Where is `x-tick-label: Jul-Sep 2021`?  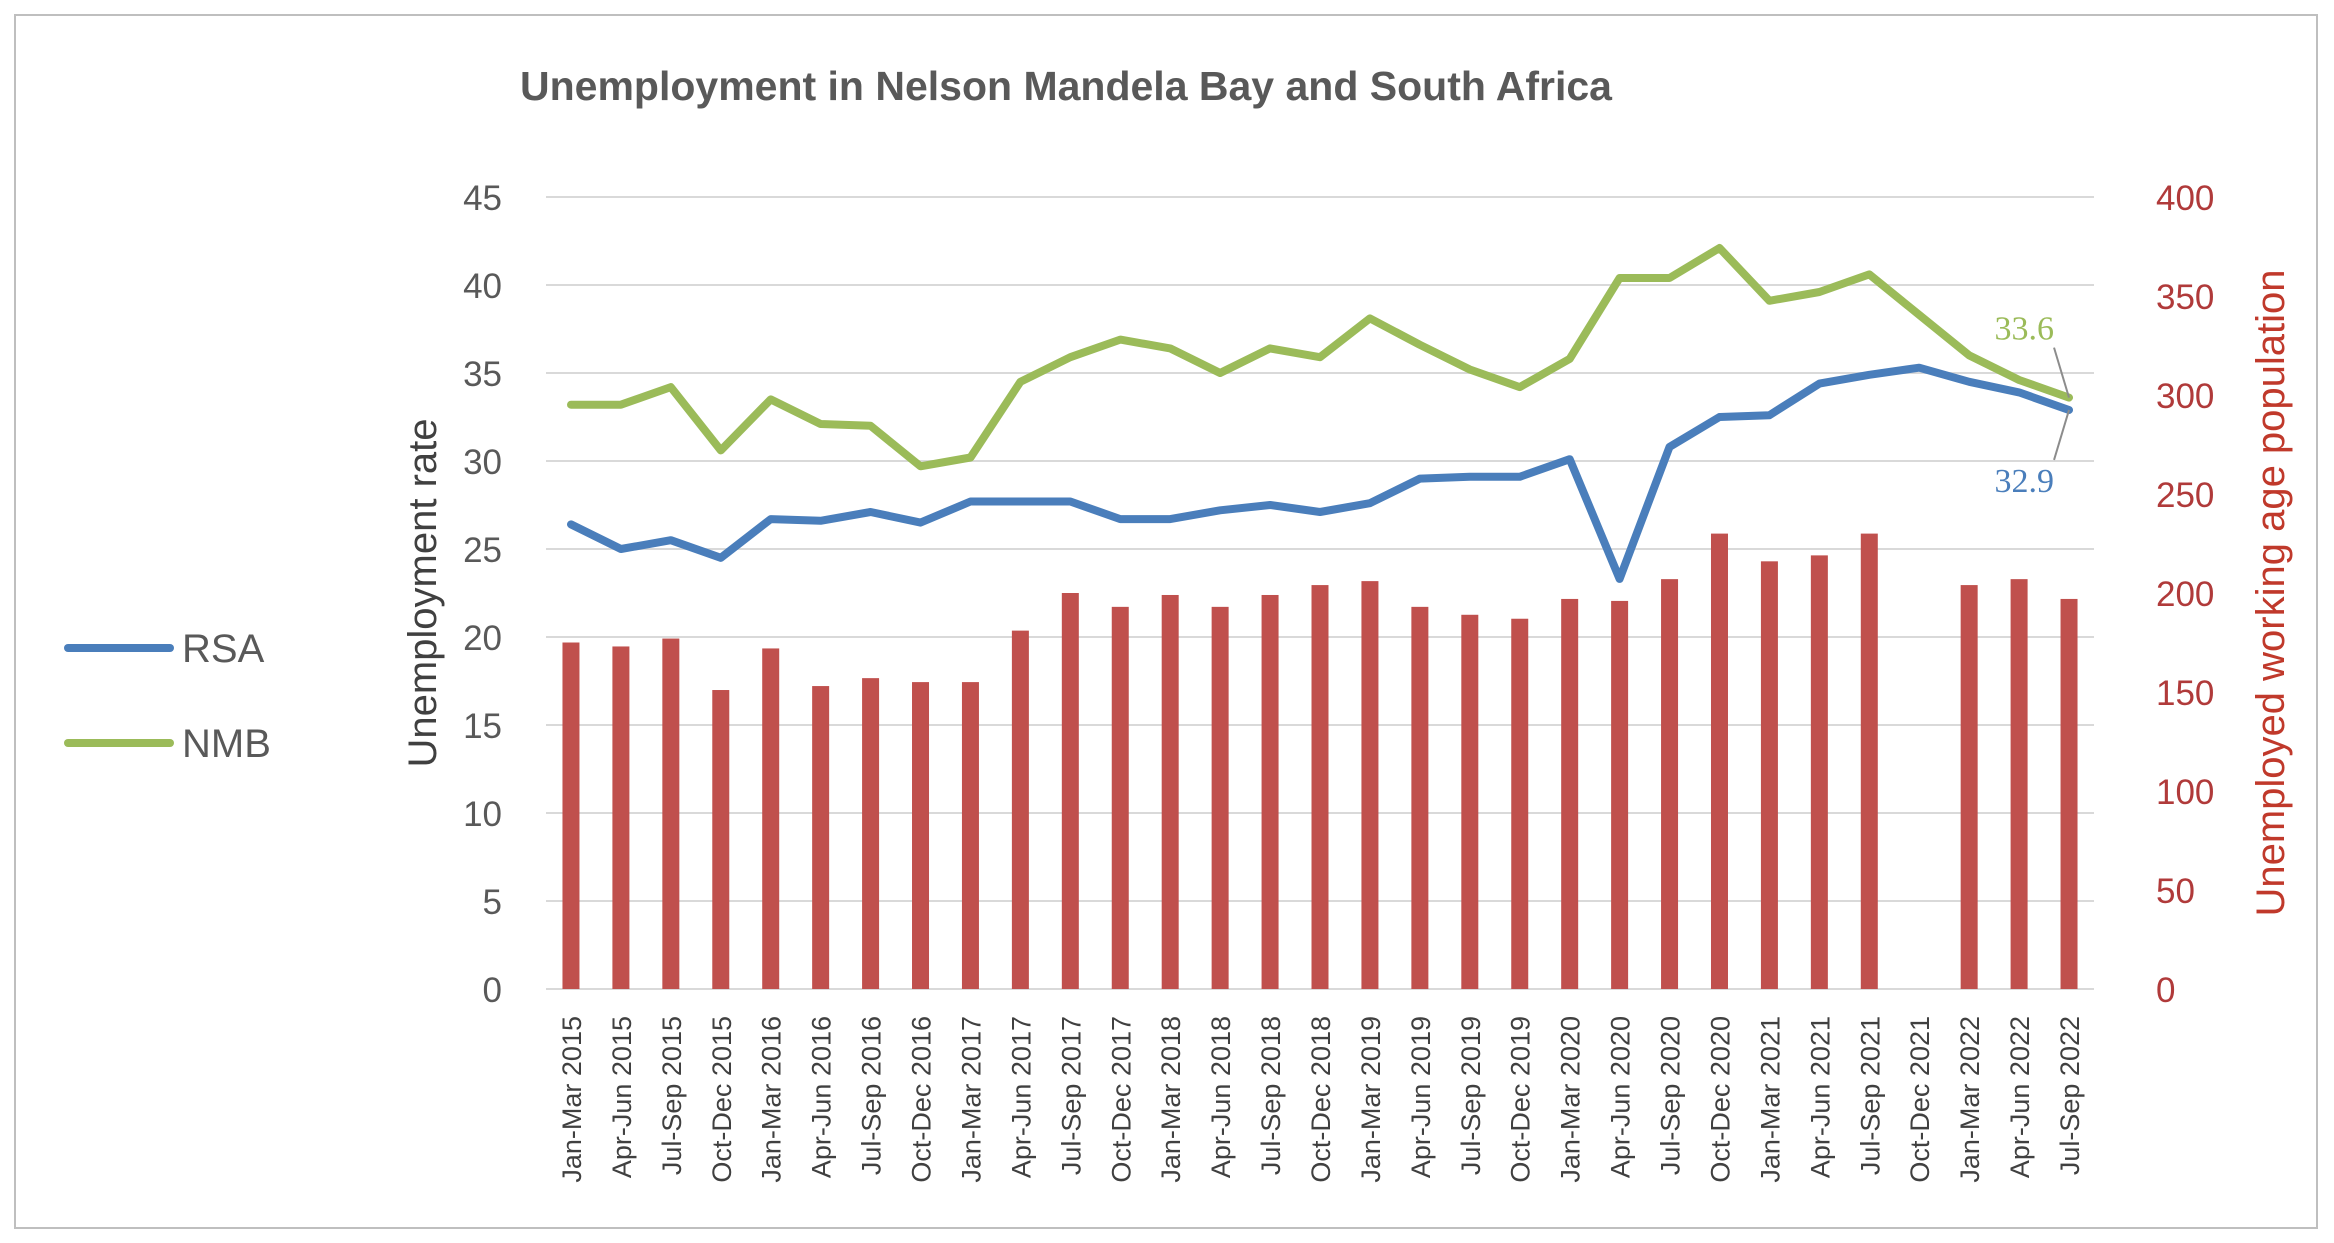
x-tick-label: Jul-Sep 2021 is located at coordinates (1870, 1095).